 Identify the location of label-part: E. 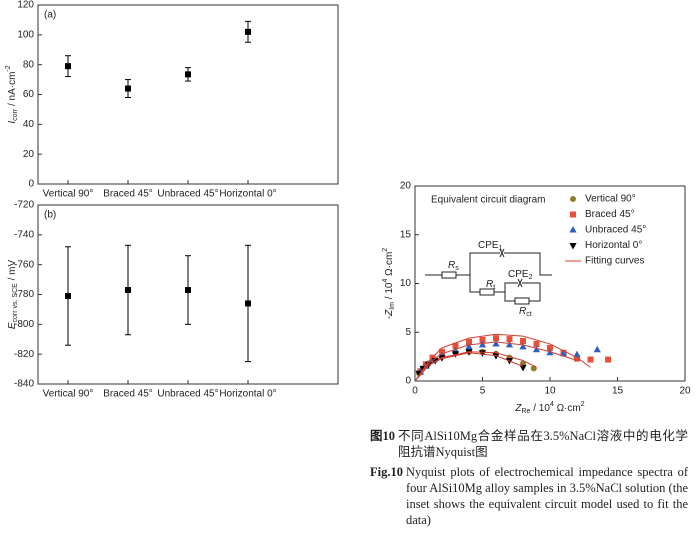
(12, 325).